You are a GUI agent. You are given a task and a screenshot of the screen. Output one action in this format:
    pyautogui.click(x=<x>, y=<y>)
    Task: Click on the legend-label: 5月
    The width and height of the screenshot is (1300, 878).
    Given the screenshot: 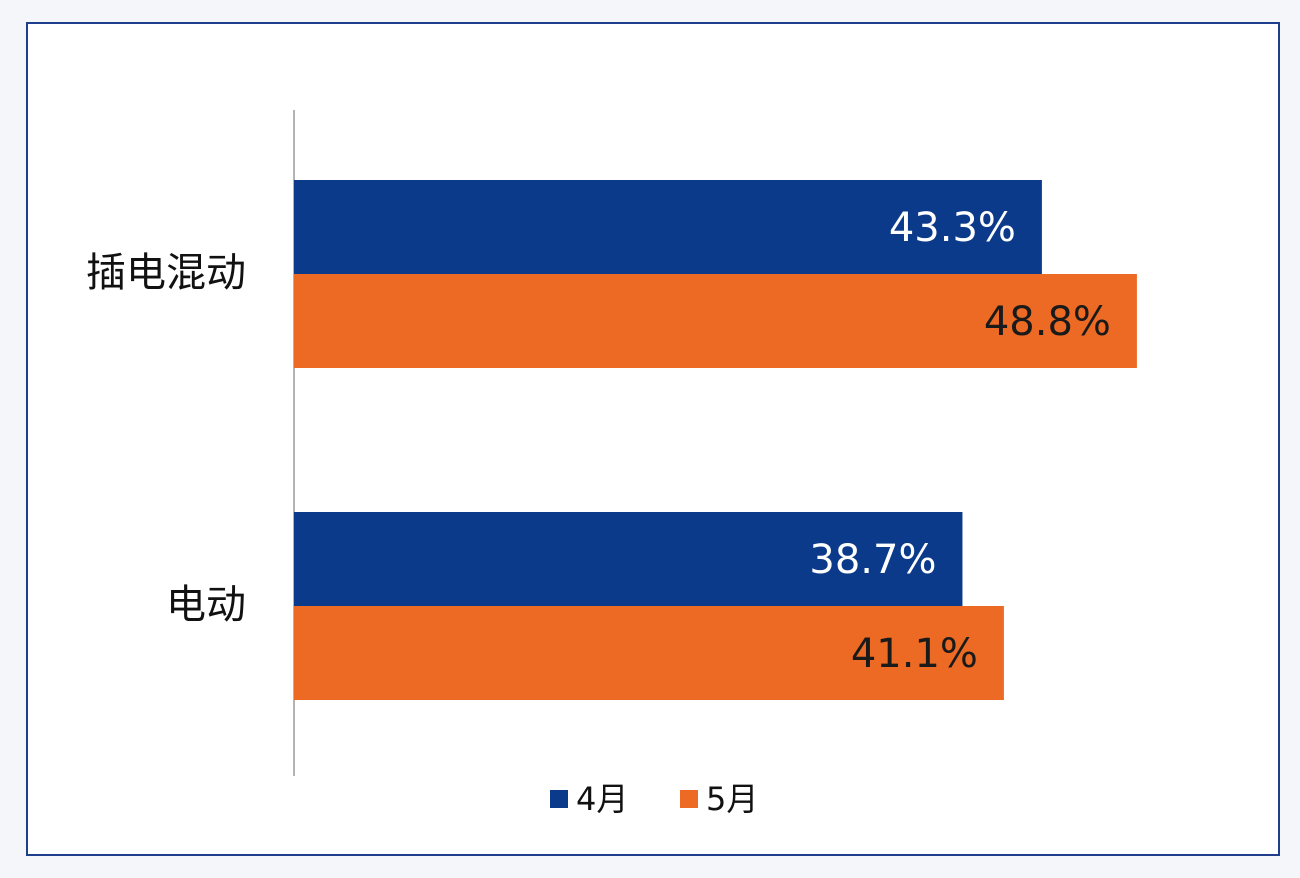 What is the action you would take?
    pyautogui.click(x=732, y=799)
    